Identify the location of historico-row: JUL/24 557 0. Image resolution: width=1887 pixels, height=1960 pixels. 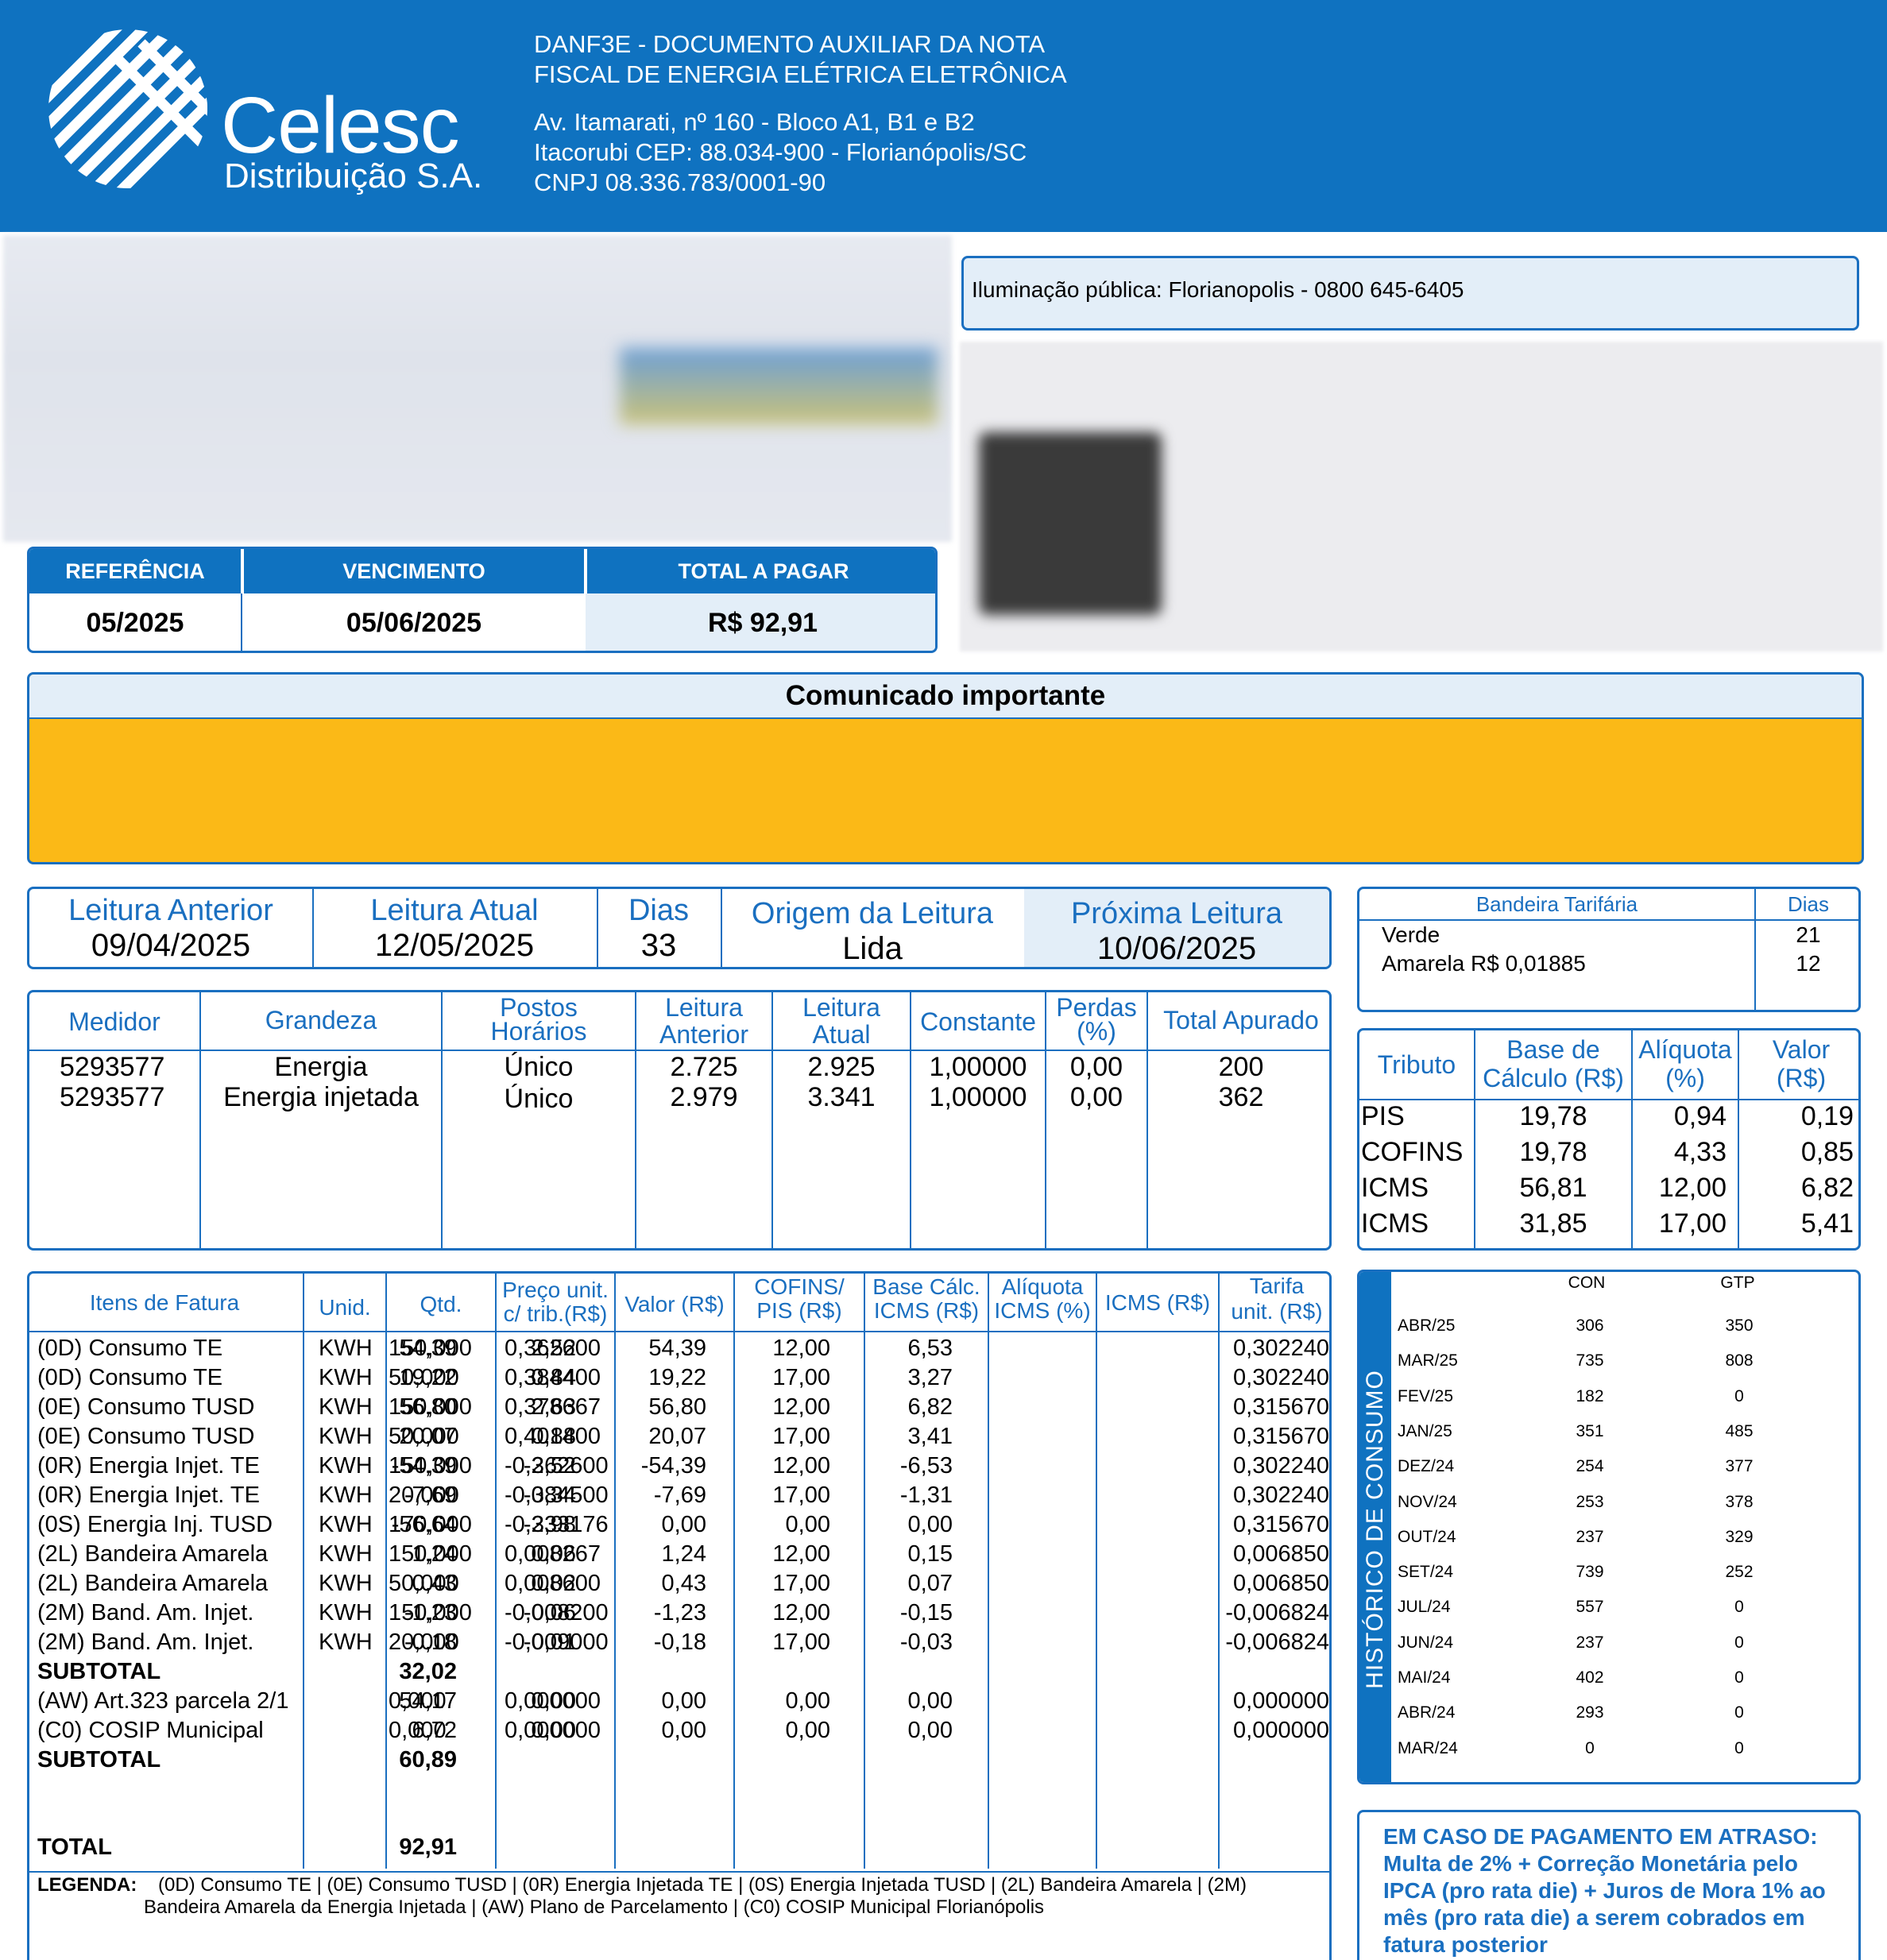
(1608, 1607).